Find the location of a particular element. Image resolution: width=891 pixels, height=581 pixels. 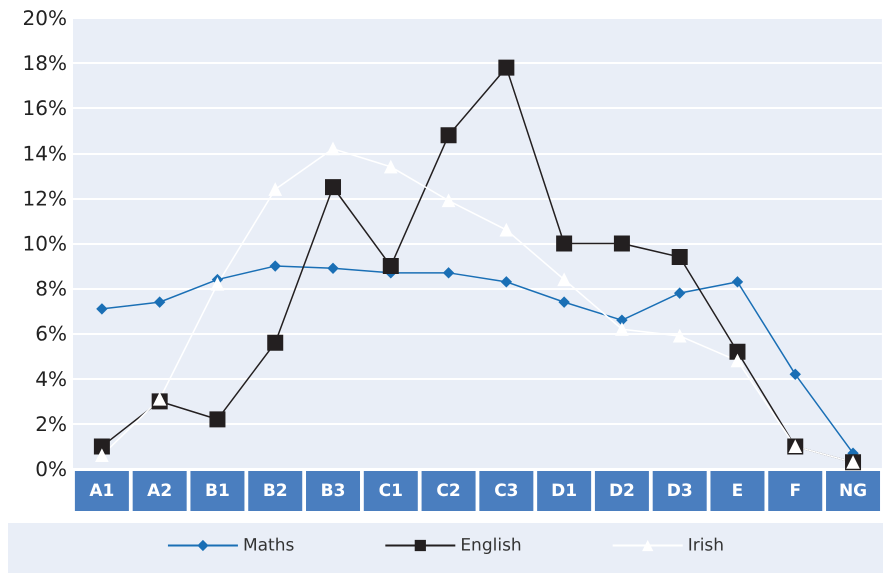

x-tick-label: D1 is located at coordinates (564, 491).